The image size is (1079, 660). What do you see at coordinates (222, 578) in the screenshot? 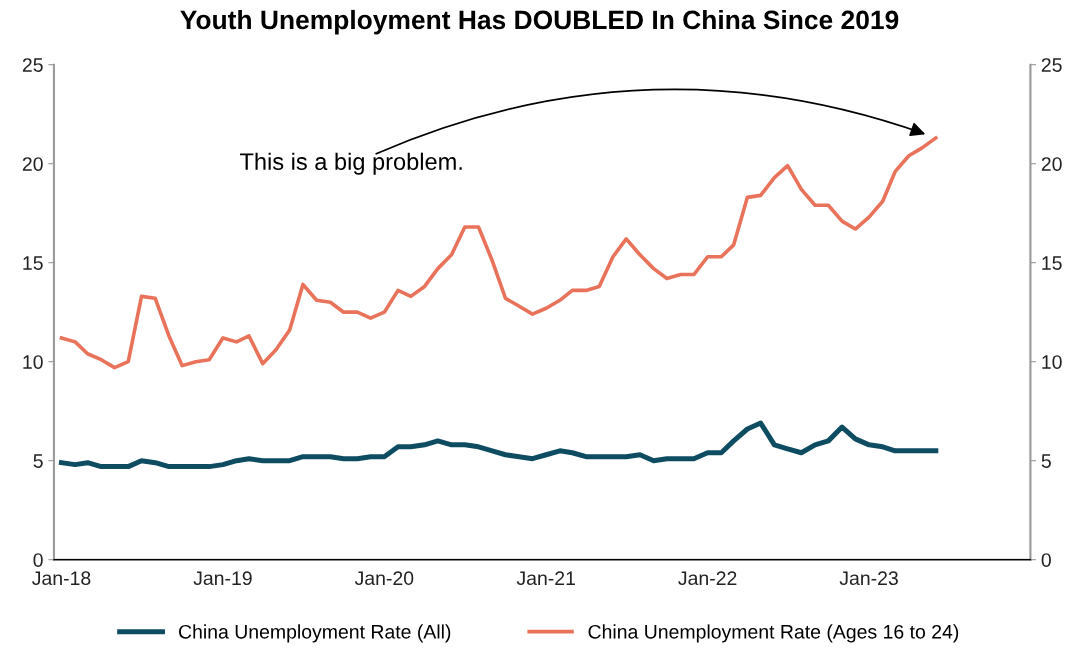
I see `x-tick-label: Jan-19` at bounding box center [222, 578].